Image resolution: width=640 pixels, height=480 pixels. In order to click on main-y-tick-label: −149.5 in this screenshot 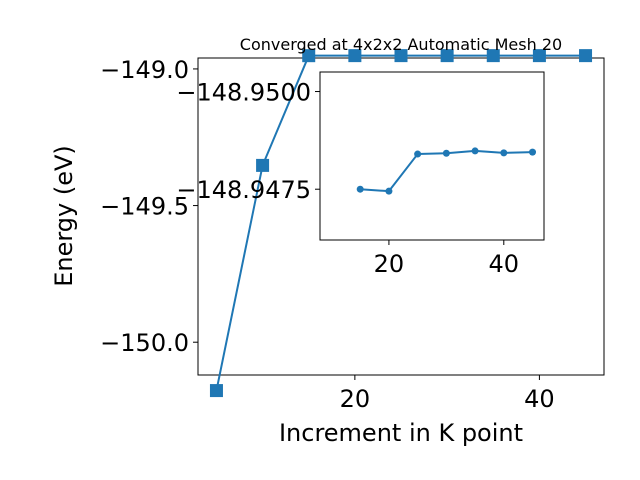, I will do `click(144, 207)`.